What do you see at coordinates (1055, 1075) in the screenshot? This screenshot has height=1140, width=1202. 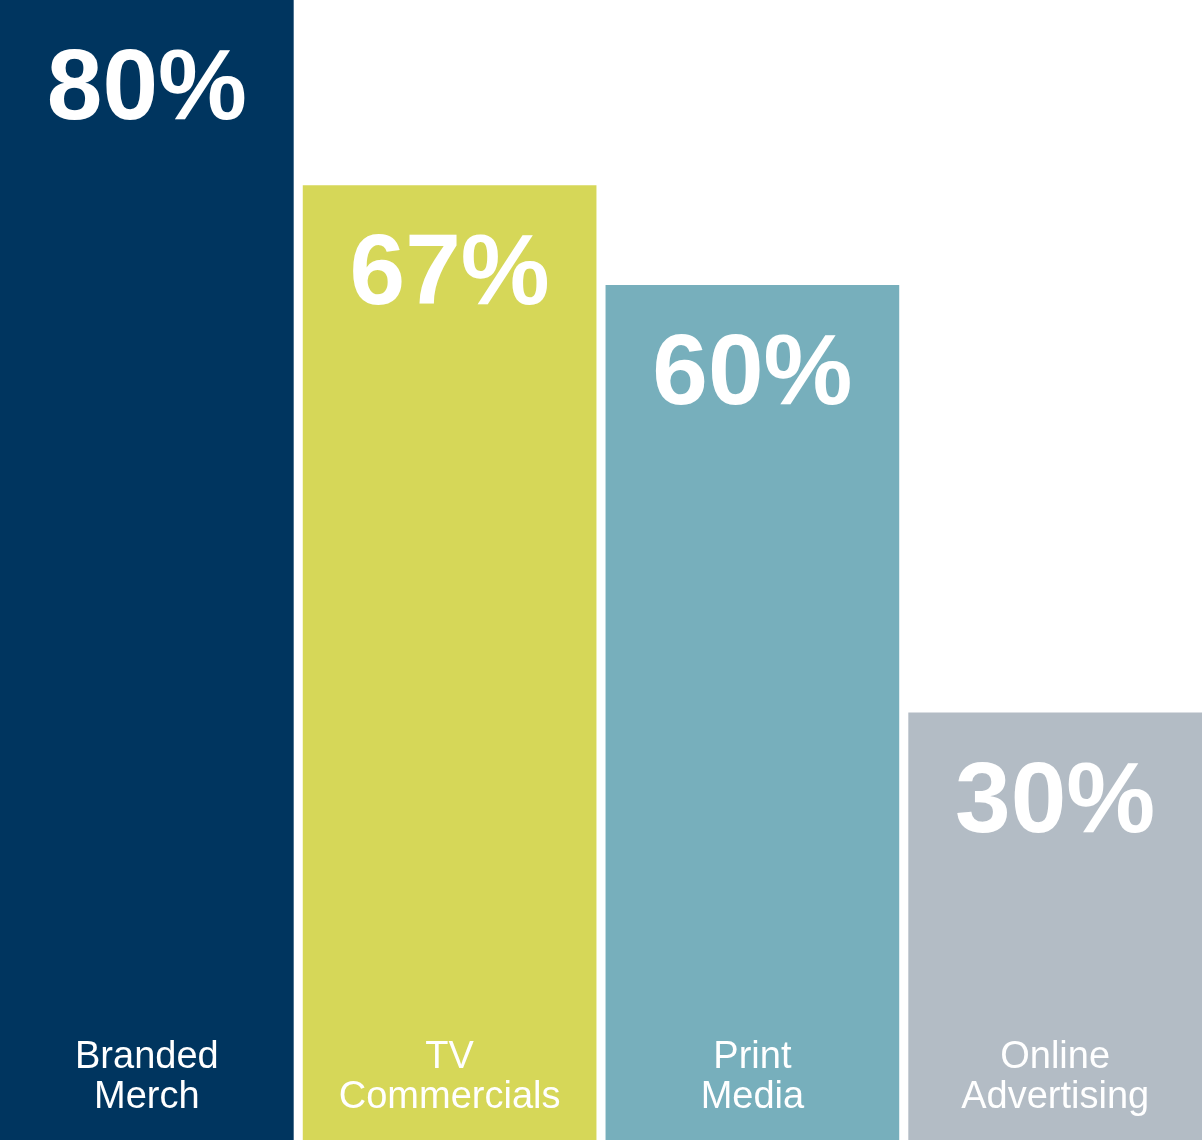 I see `x-tick-label: Online Advertising` at bounding box center [1055, 1075].